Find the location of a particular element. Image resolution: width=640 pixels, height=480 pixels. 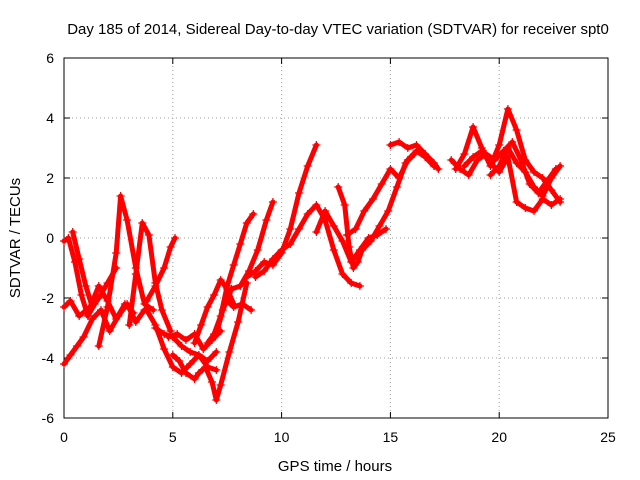

x-tick-label: 15 is located at coordinates (391, 437).